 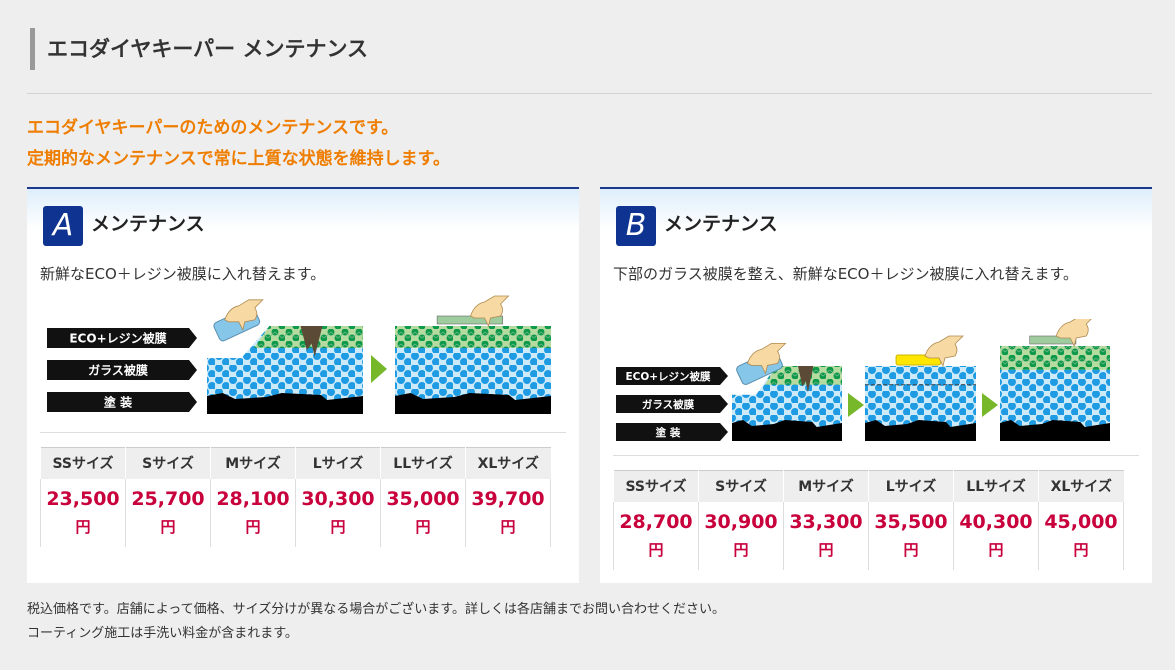 What do you see at coordinates (83, 512) in the screenshot?
I see `price-cell: 23,500 円` at bounding box center [83, 512].